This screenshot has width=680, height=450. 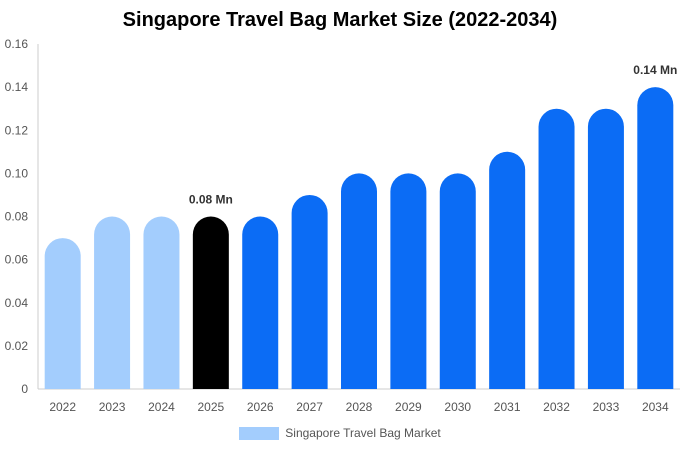 I want to click on bar-2034, so click(x=655, y=238).